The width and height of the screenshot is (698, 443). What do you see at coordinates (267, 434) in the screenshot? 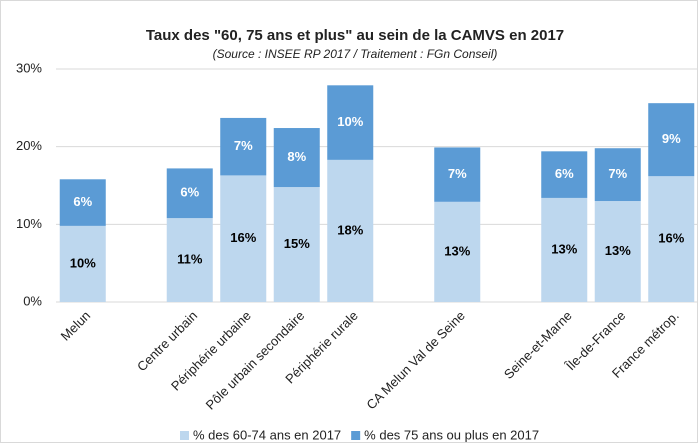
I see `legend-label: % des 60-74 ans en 2017` at bounding box center [267, 434].